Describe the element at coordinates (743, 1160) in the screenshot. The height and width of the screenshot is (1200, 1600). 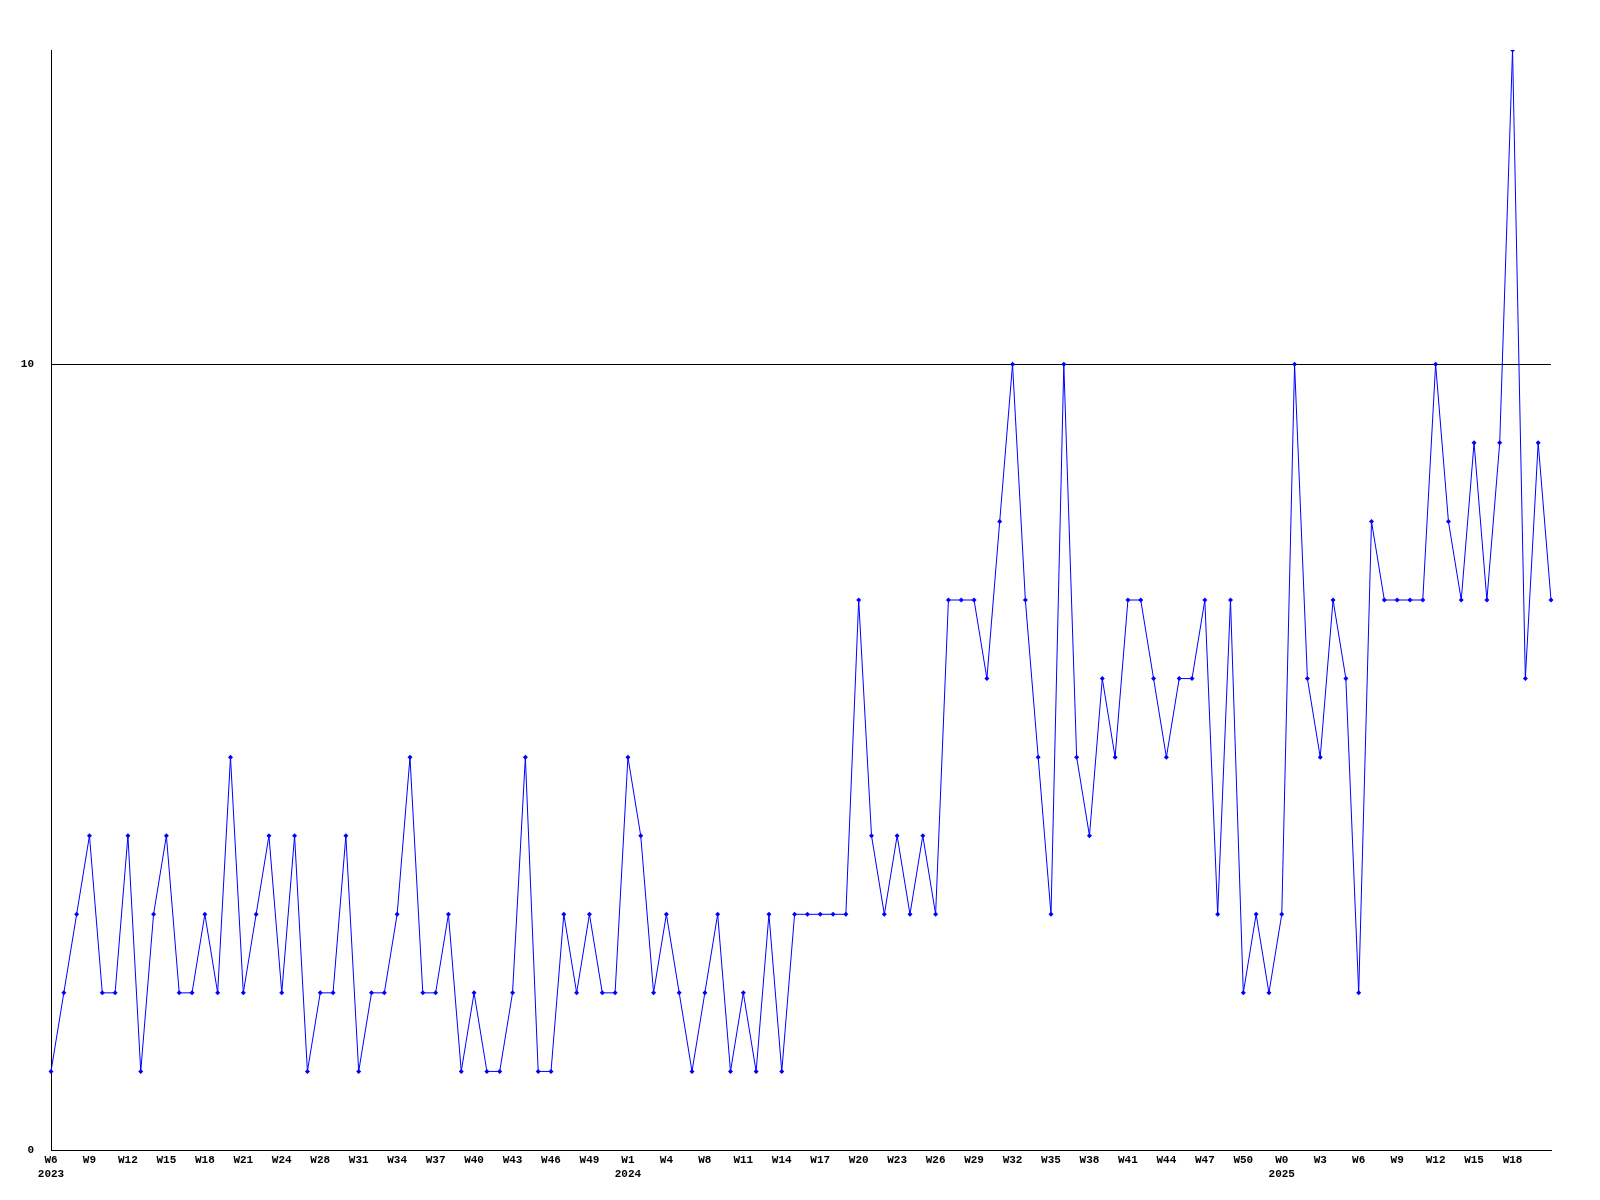
I see `x-tick-label: W11` at that location.